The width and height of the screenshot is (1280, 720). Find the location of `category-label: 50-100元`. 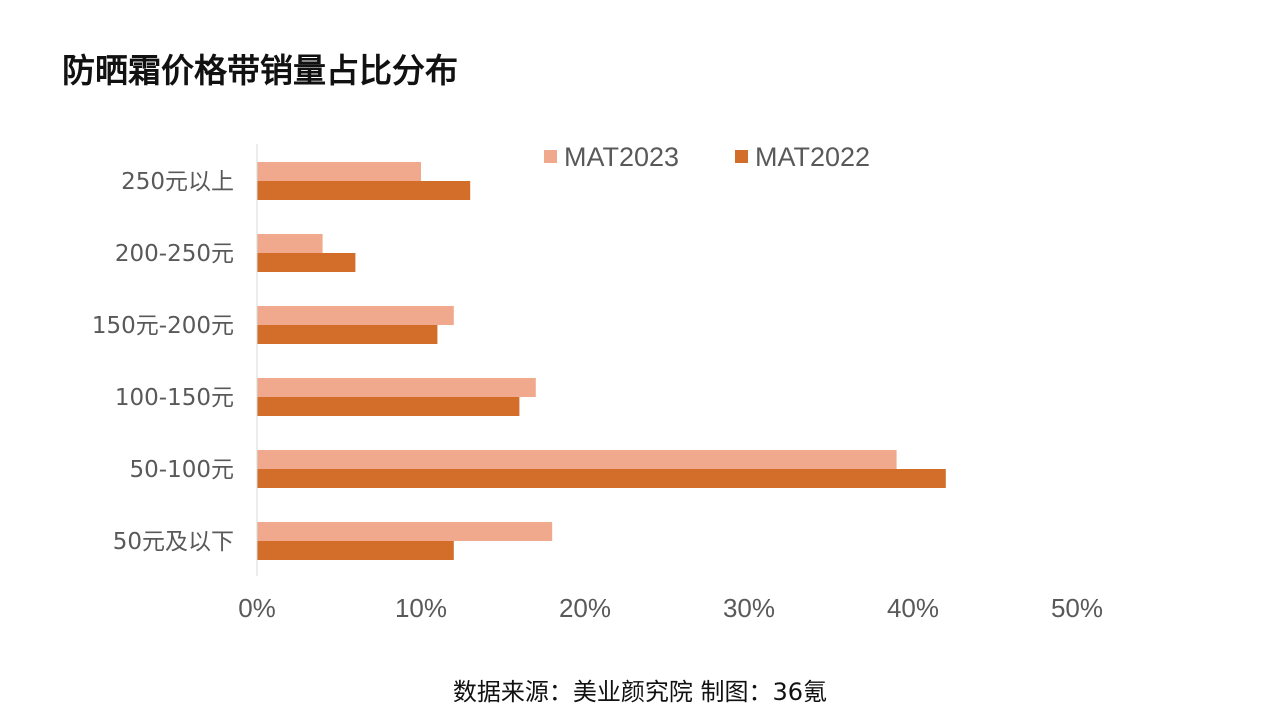

category-label: 50-100元 is located at coordinates (182, 470).